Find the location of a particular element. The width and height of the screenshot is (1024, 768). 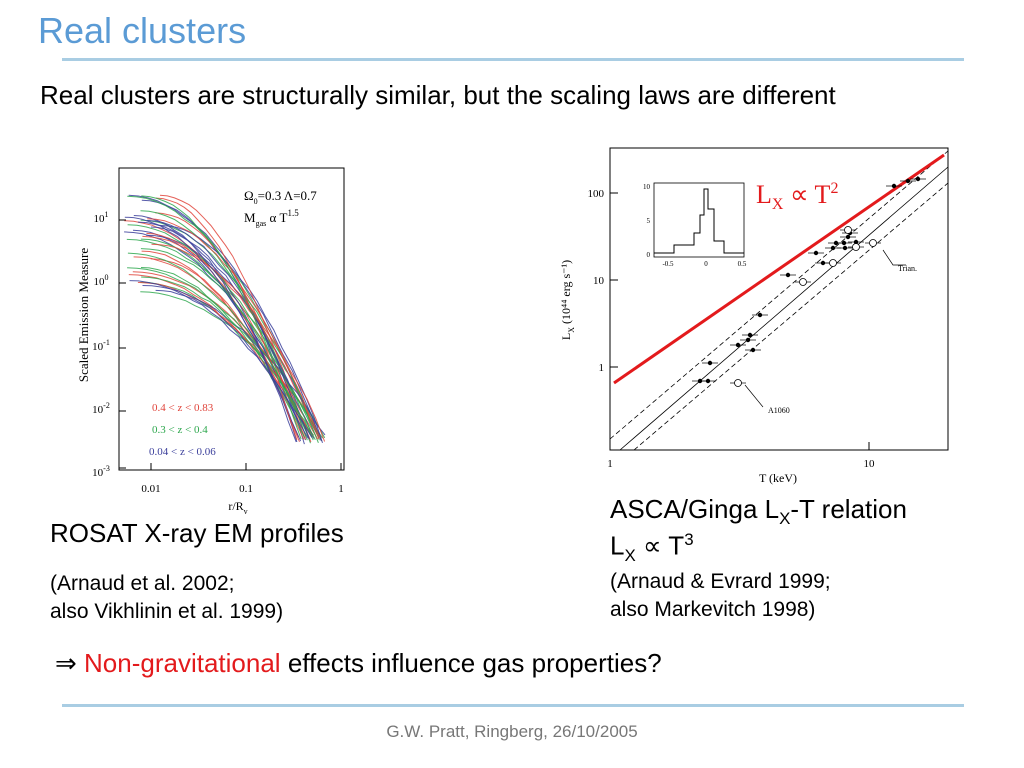

top-divider is located at coordinates (513, 59).